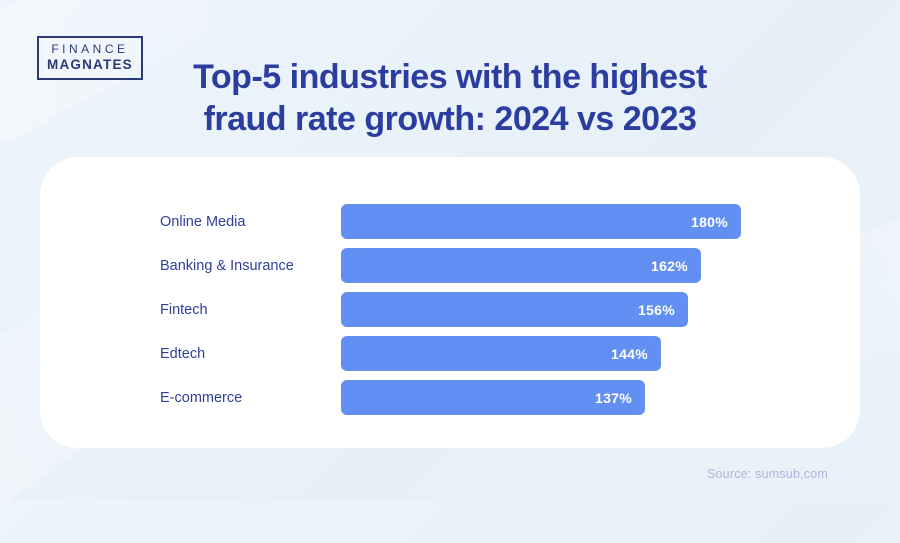 This screenshot has width=900, height=543. I want to click on bar-row: E-commerce 137%, so click(450, 397).